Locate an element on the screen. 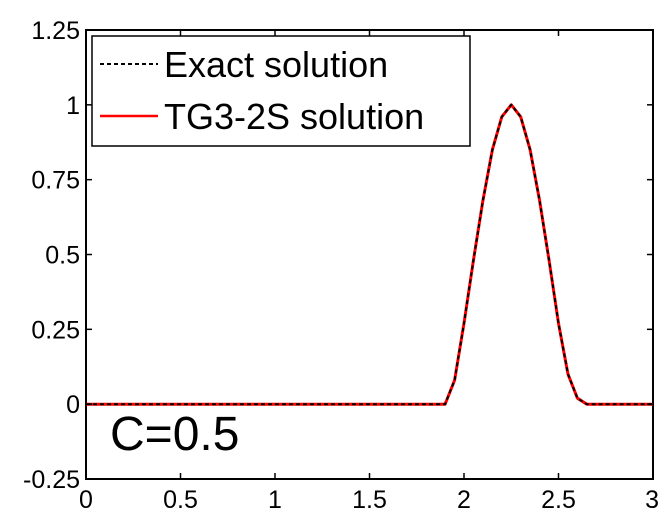 The height and width of the screenshot is (512, 664). x-tick-label: 3 is located at coordinates (652, 499).